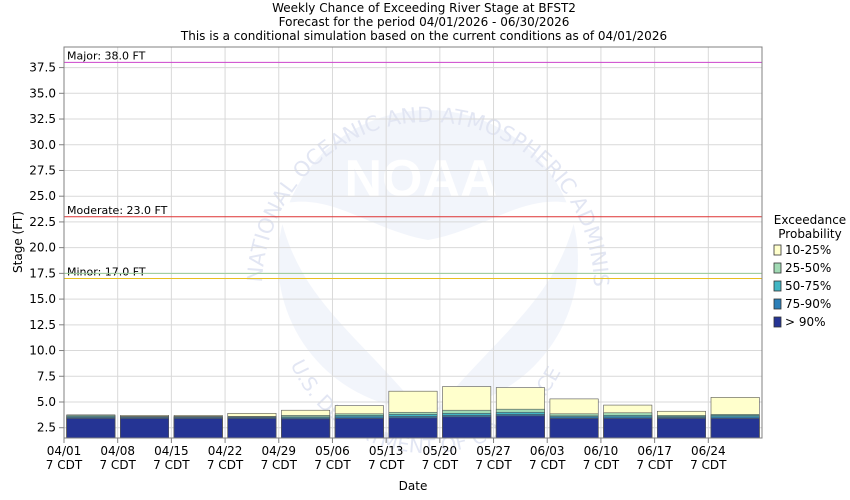  What do you see at coordinates (117, 210) in the screenshot?
I see `reference-line-label: Moderate: 23.0 FT` at bounding box center [117, 210].